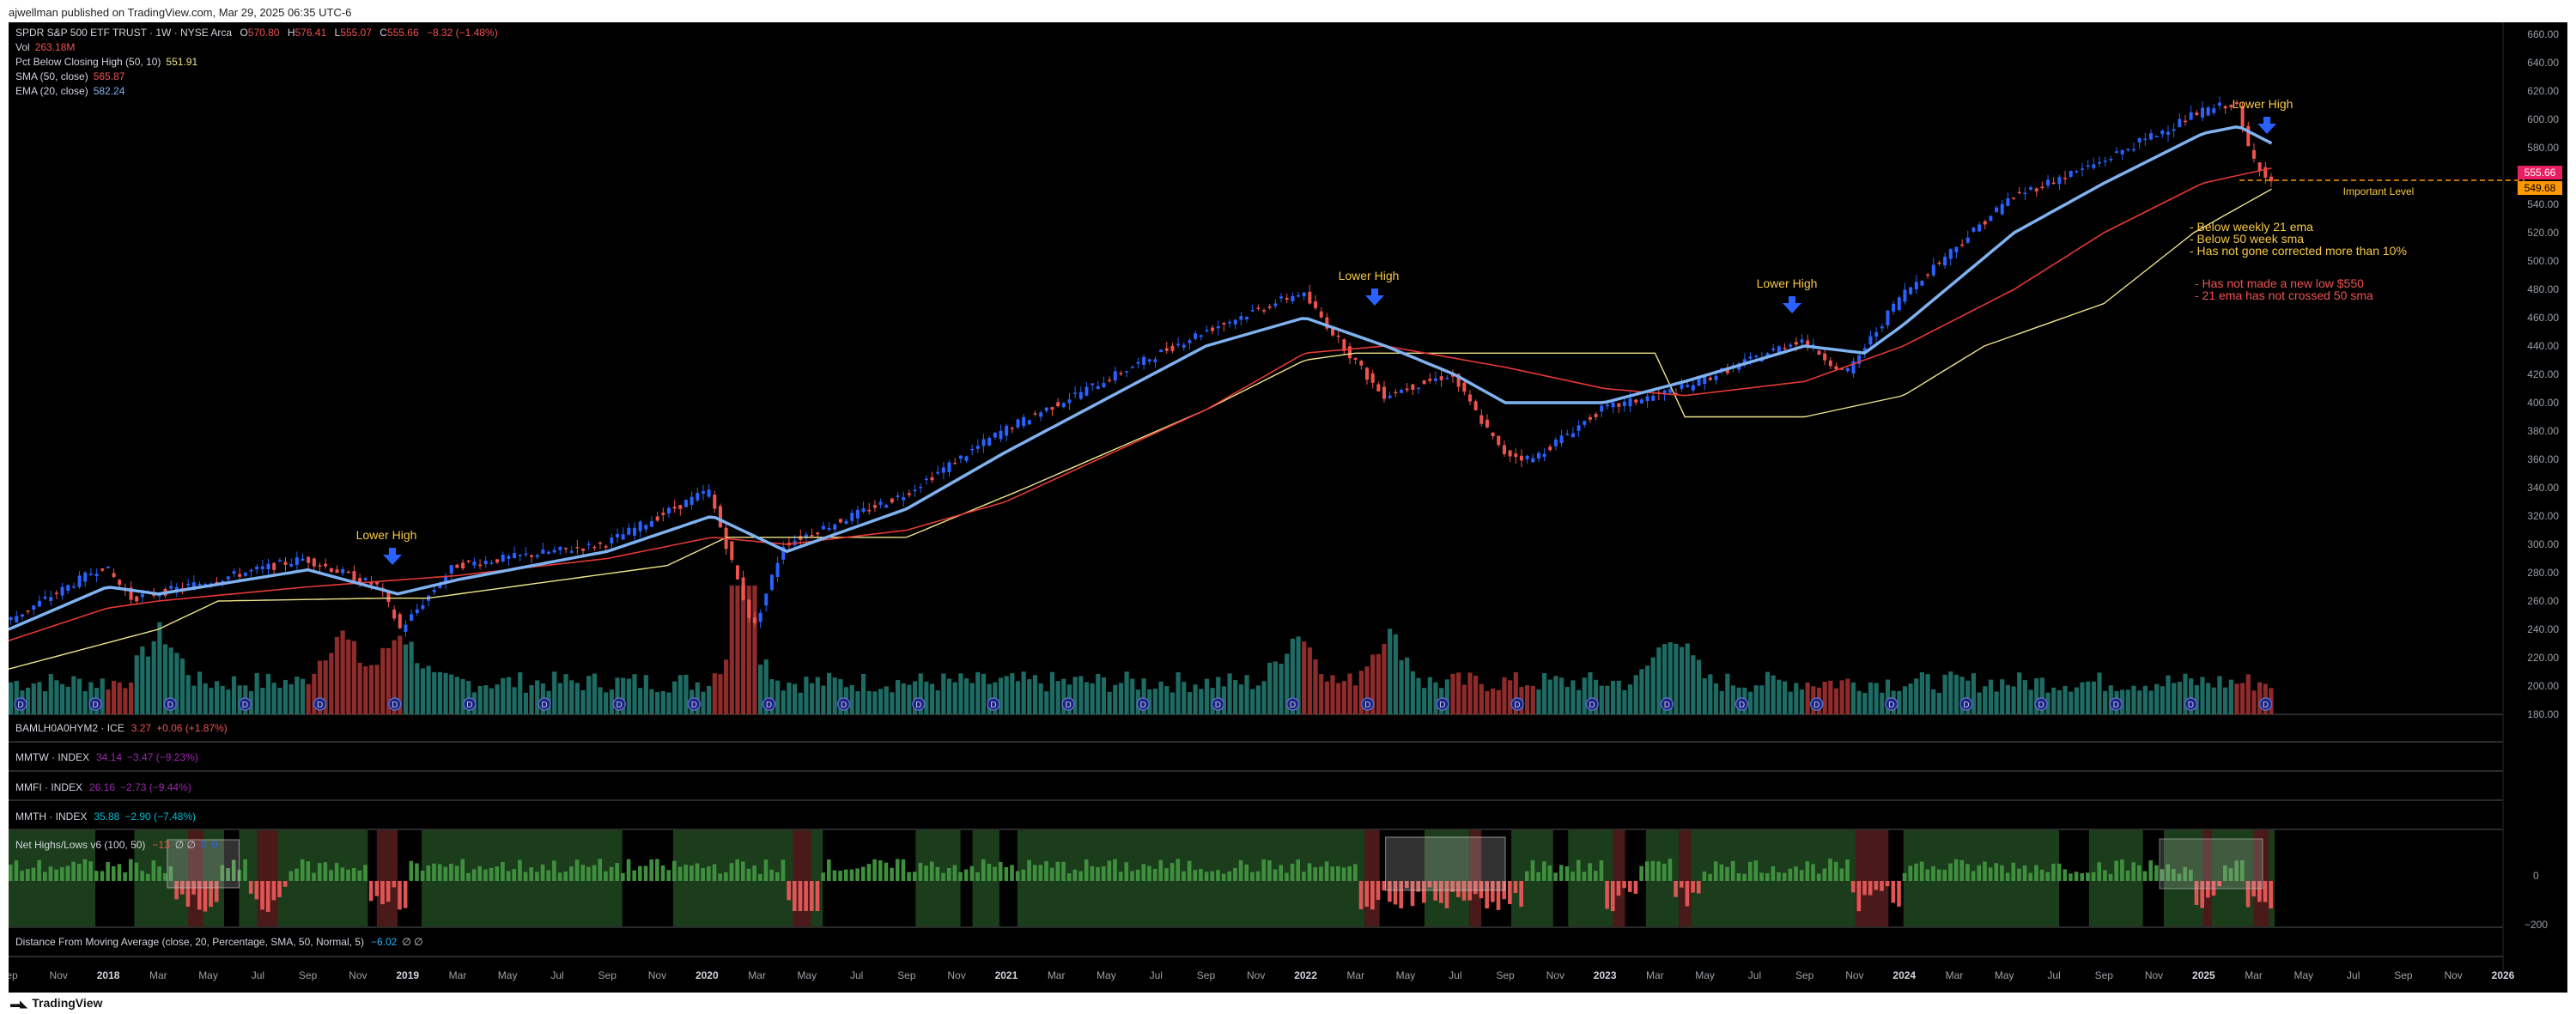 The width and height of the screenshot is (2576, 1014). What do you see at coordinates (2540, 188) in the screenshot?
I see `level-price-tag` at bounding box center [2540, 188].